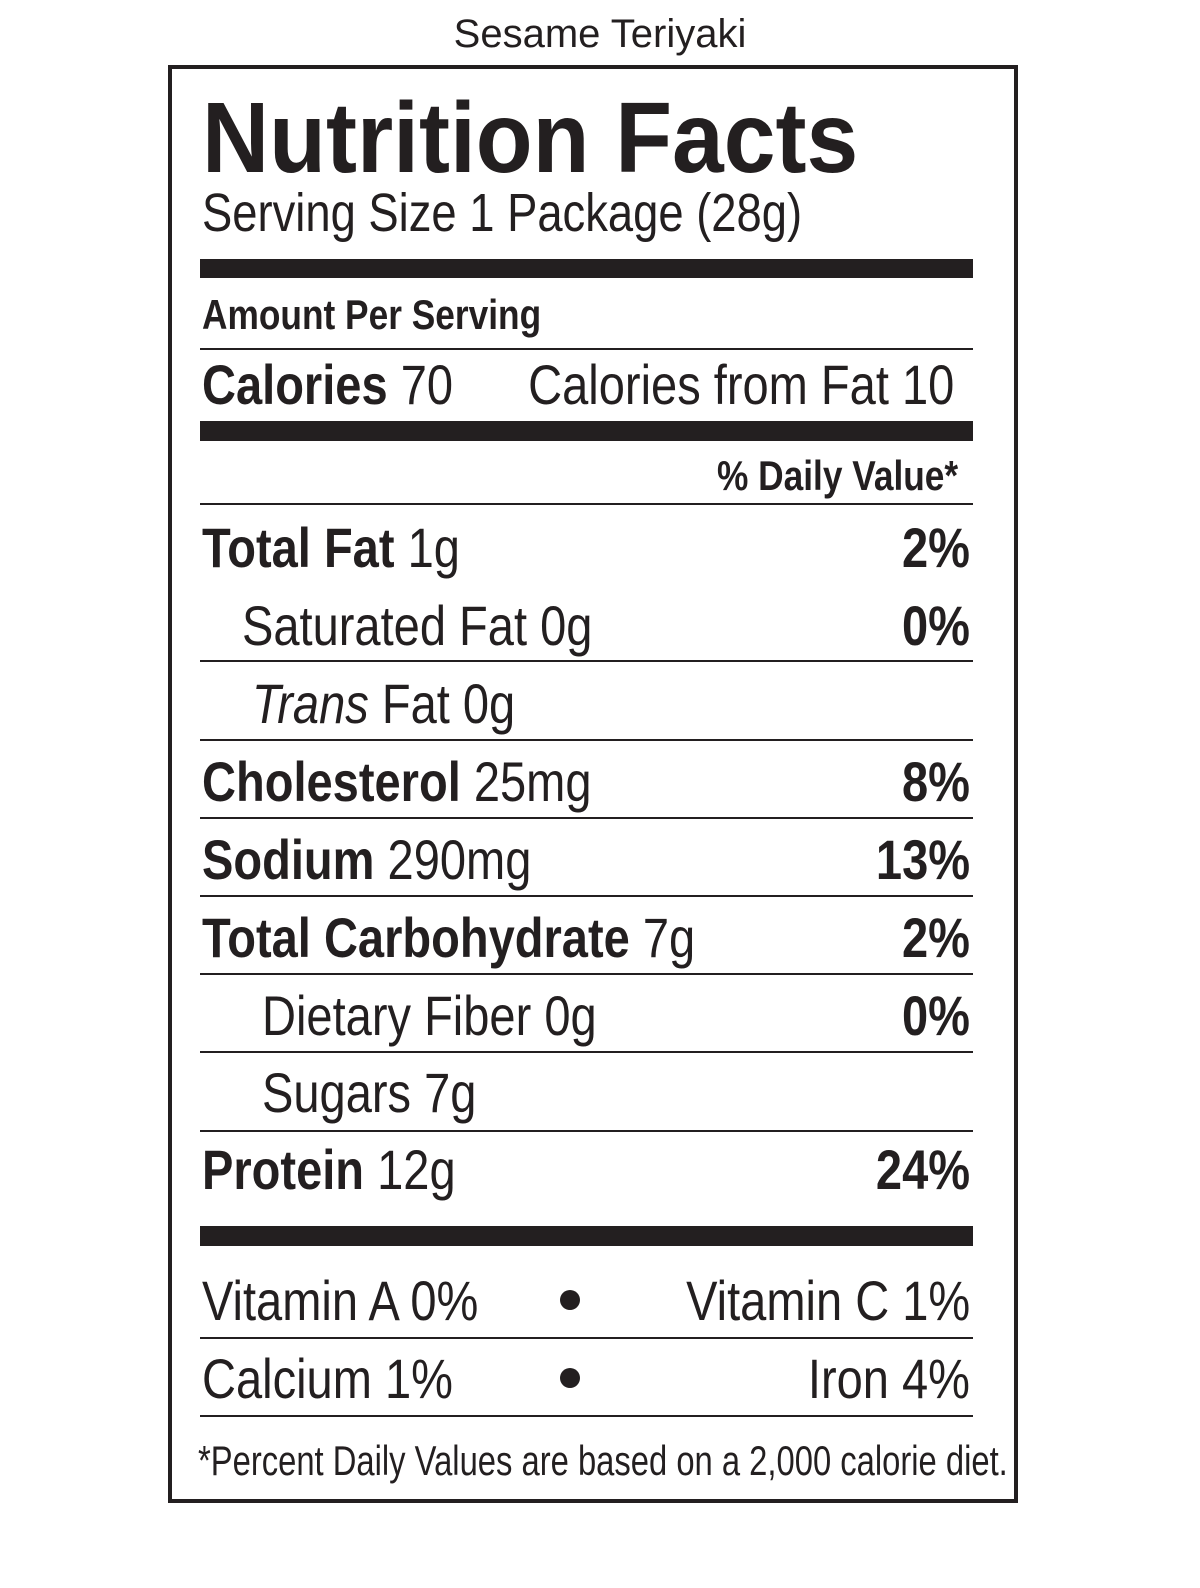  What do you see at coordinates (600, 34) in the screenshot?
I see `product-name: Sesame Teriyaki` at bounding box center [600, 34].